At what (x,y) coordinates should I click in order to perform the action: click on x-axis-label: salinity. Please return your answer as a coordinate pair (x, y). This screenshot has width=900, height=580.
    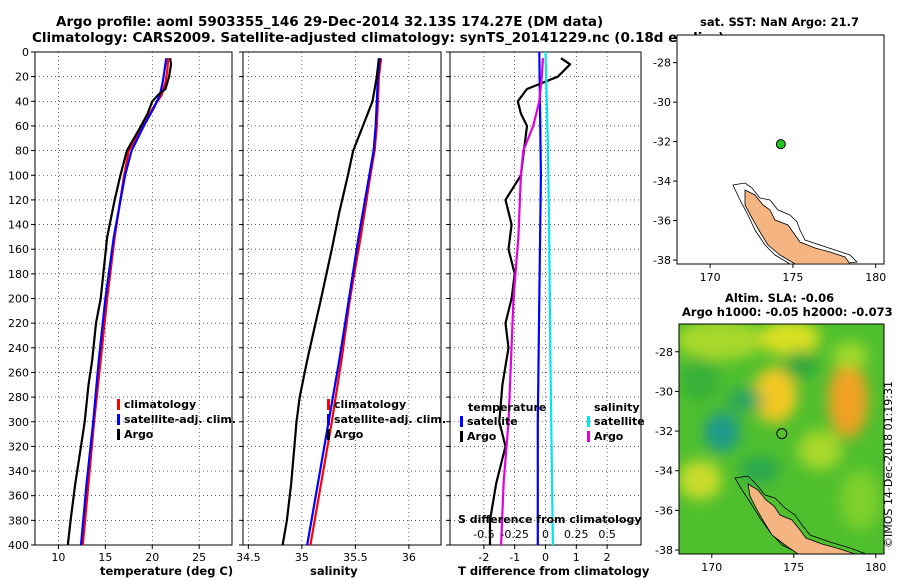
    Looking at the image, I should click on (334, 571).